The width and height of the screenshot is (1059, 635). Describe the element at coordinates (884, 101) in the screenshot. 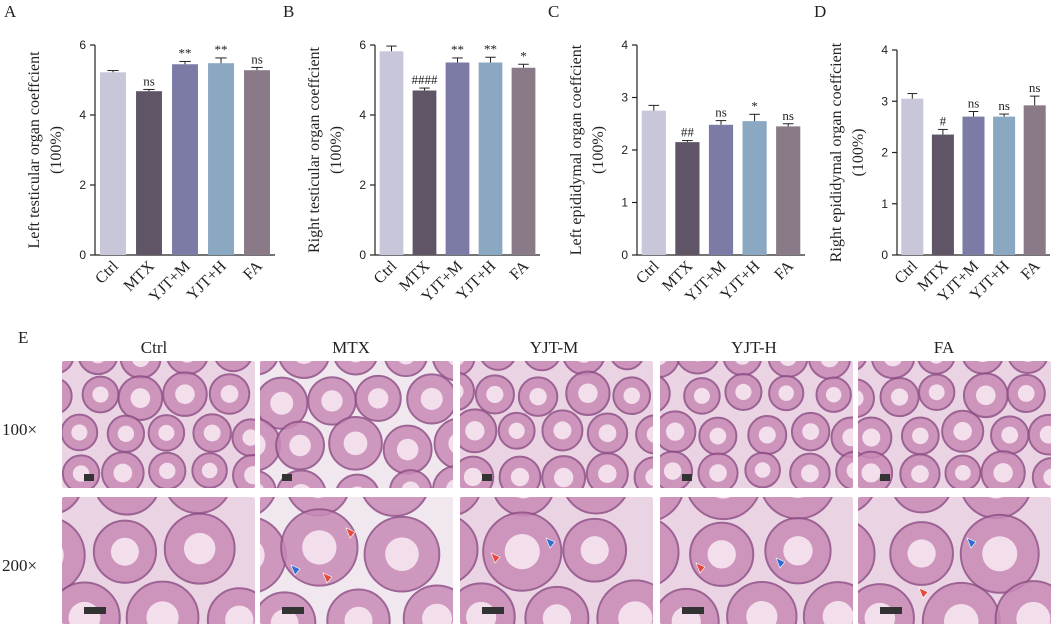

I see `y-tick-label-d-3: 3` at that location.